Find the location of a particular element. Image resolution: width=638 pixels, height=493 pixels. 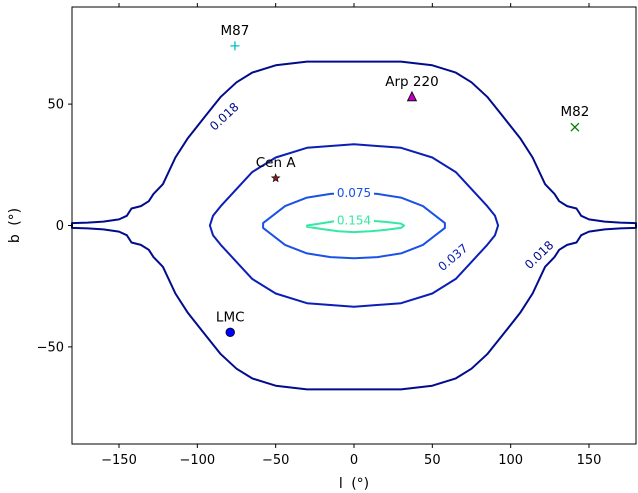

source-label: Arp 220 is located at coordinates (411, 82).